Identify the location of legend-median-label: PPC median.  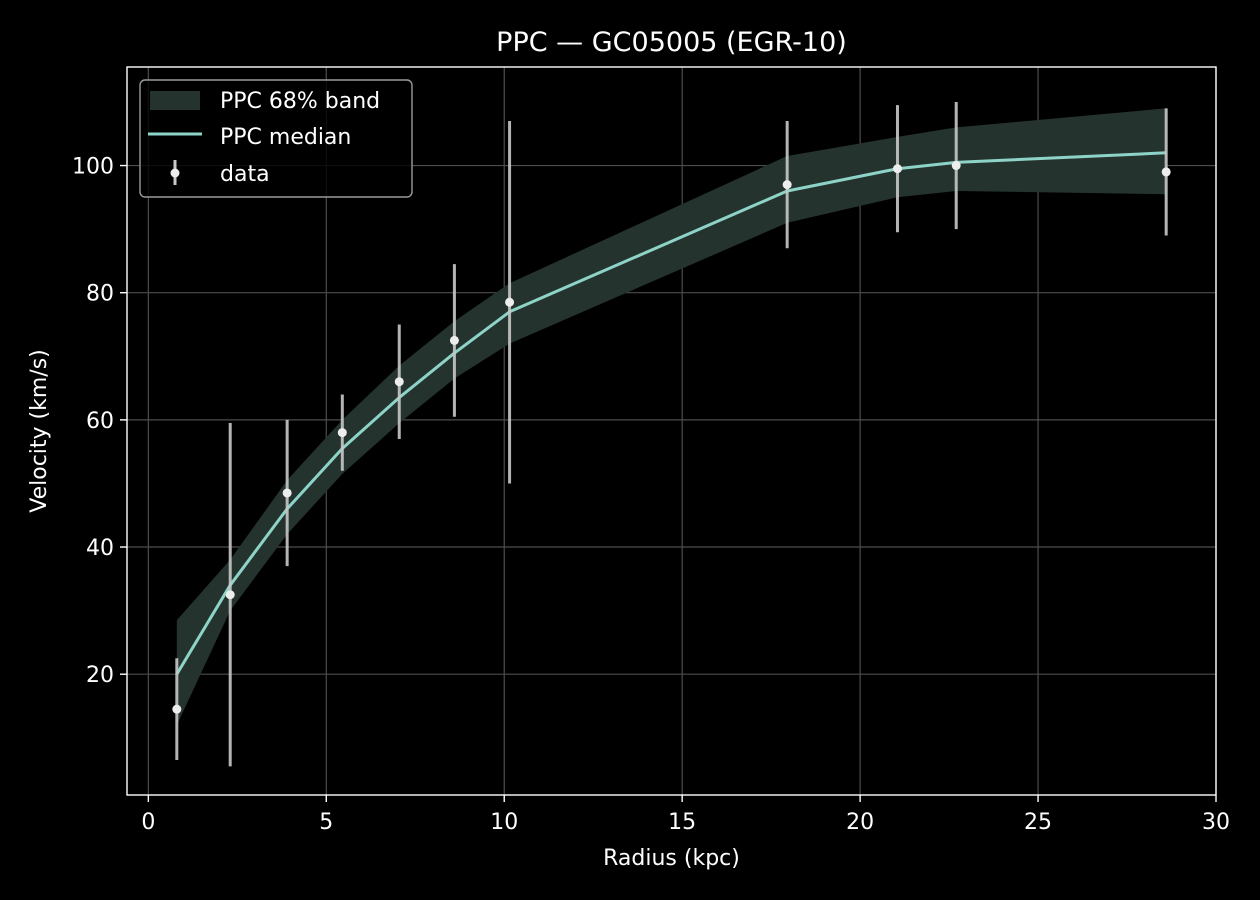
(285, 137).